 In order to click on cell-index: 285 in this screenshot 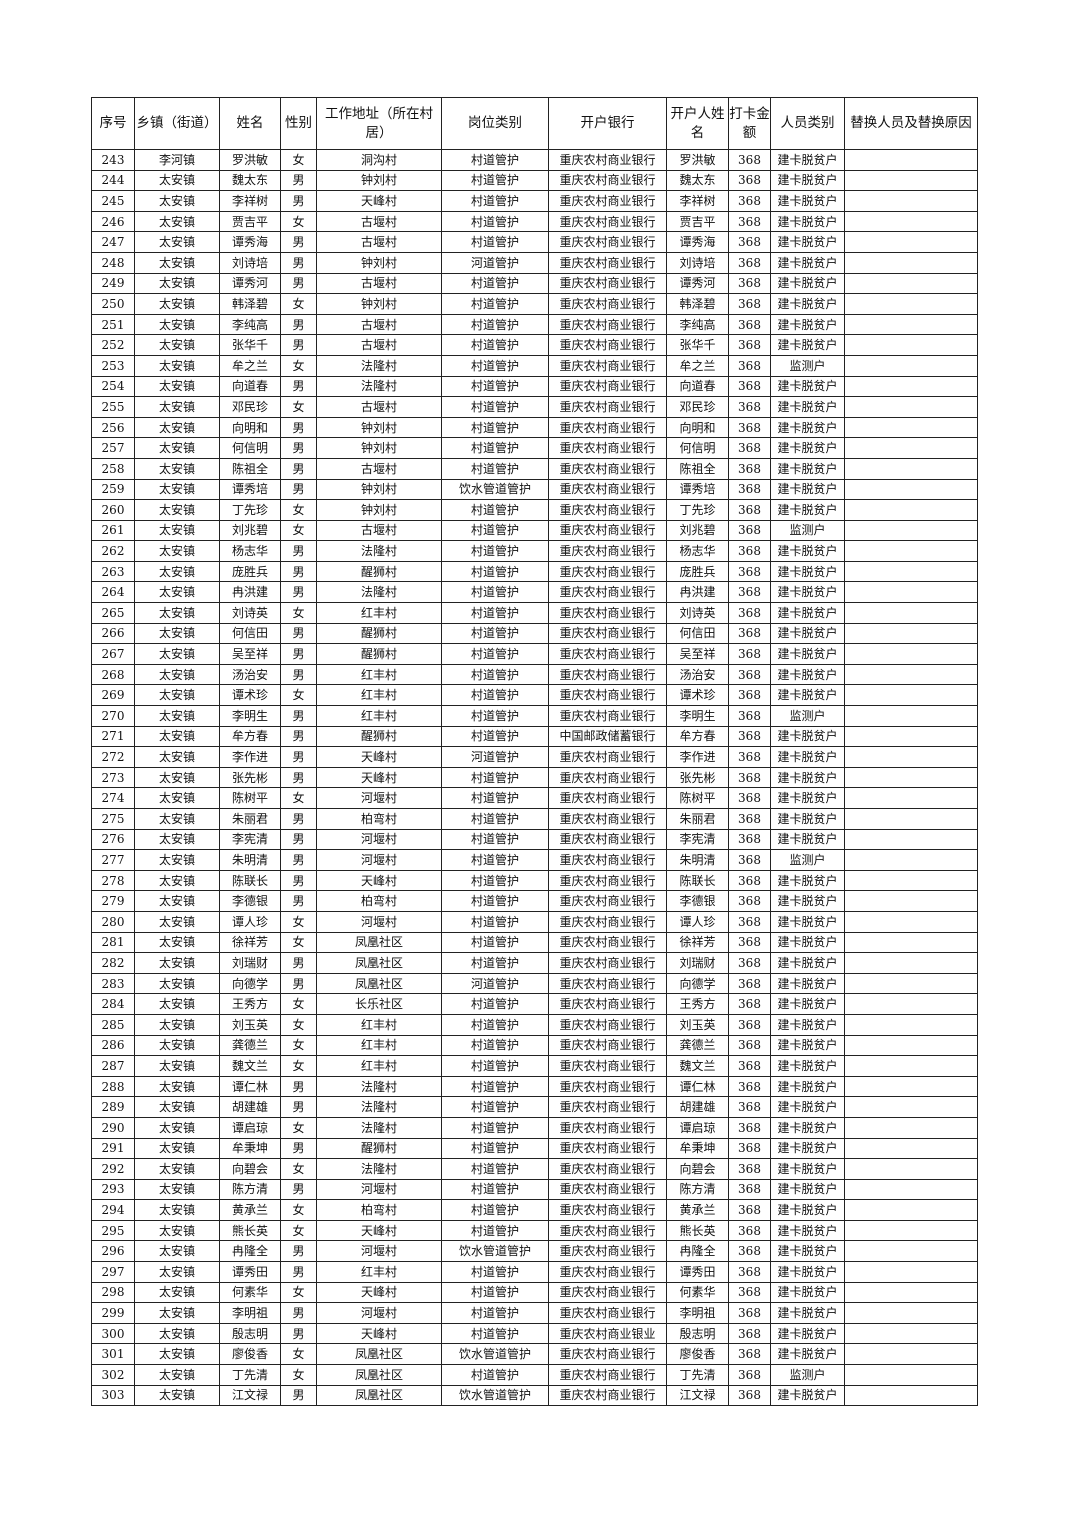, I will do `click(113, 1024)`.